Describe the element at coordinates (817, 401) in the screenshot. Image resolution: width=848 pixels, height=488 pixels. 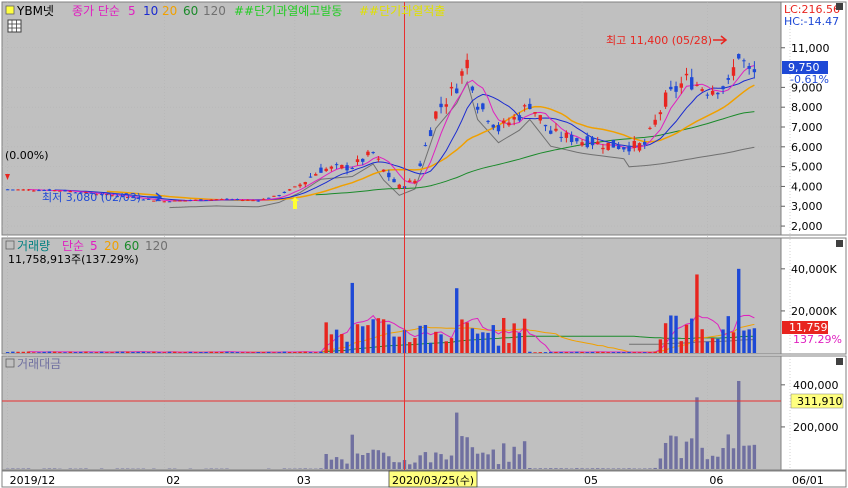
I see `amount-value-tag` at that location.